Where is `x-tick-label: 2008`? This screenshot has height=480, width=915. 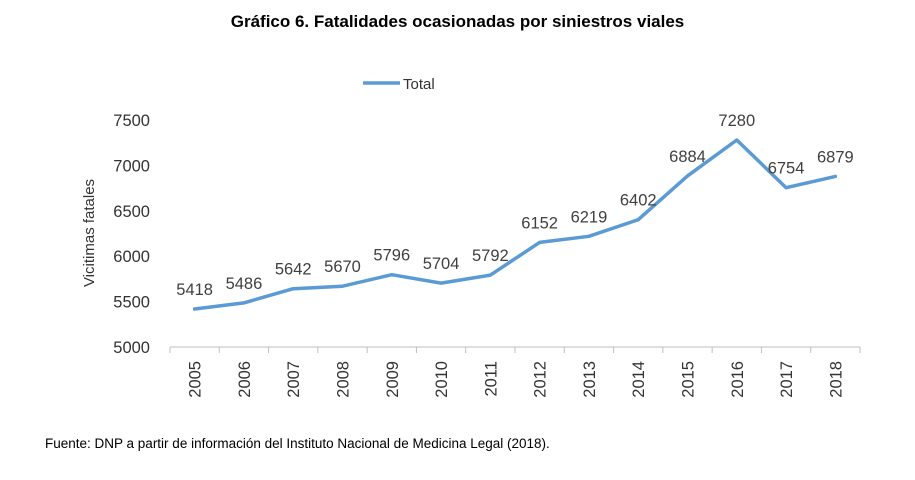 x-tick-label: 2008 is located at coordinates (344, 379).